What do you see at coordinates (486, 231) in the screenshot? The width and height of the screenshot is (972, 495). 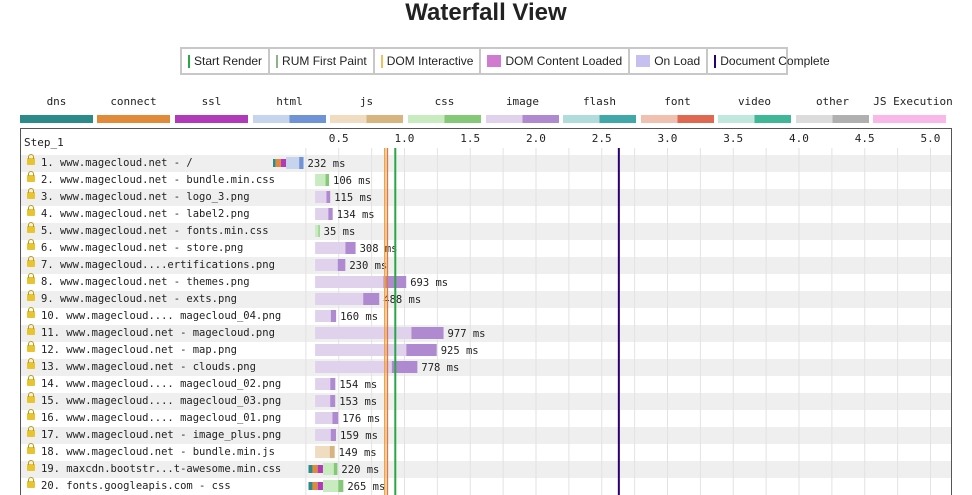 I see `table-row: 5. www.magecloud.net - fonts.min.css` at bounding box center [486, 231].